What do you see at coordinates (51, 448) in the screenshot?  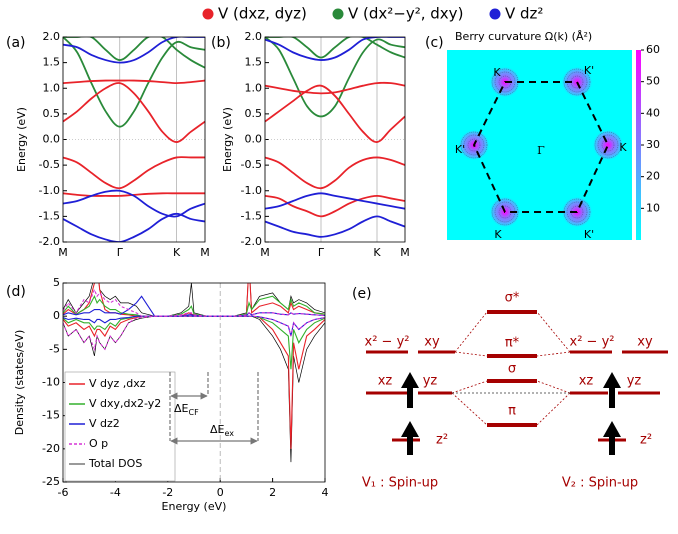 I see `y-tick-label: -20` at bounding box center [51, 448].